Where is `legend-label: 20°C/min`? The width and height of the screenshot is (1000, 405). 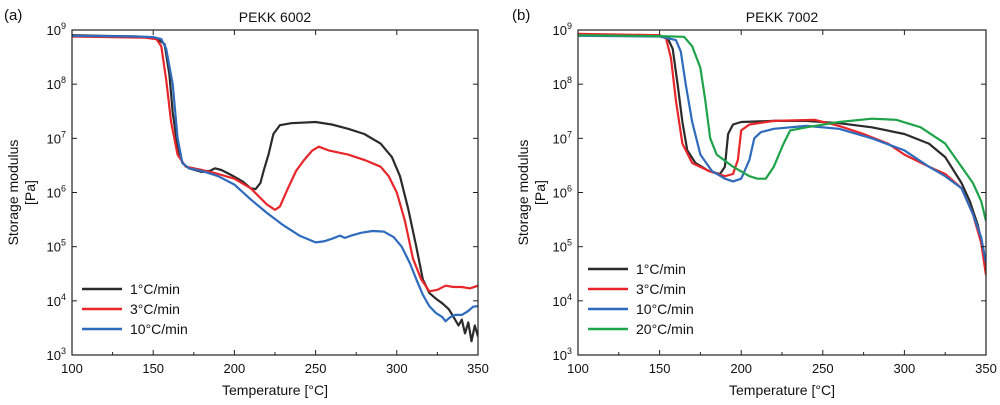 legend-label: 20°C/min is located at coordinates (665, 329).